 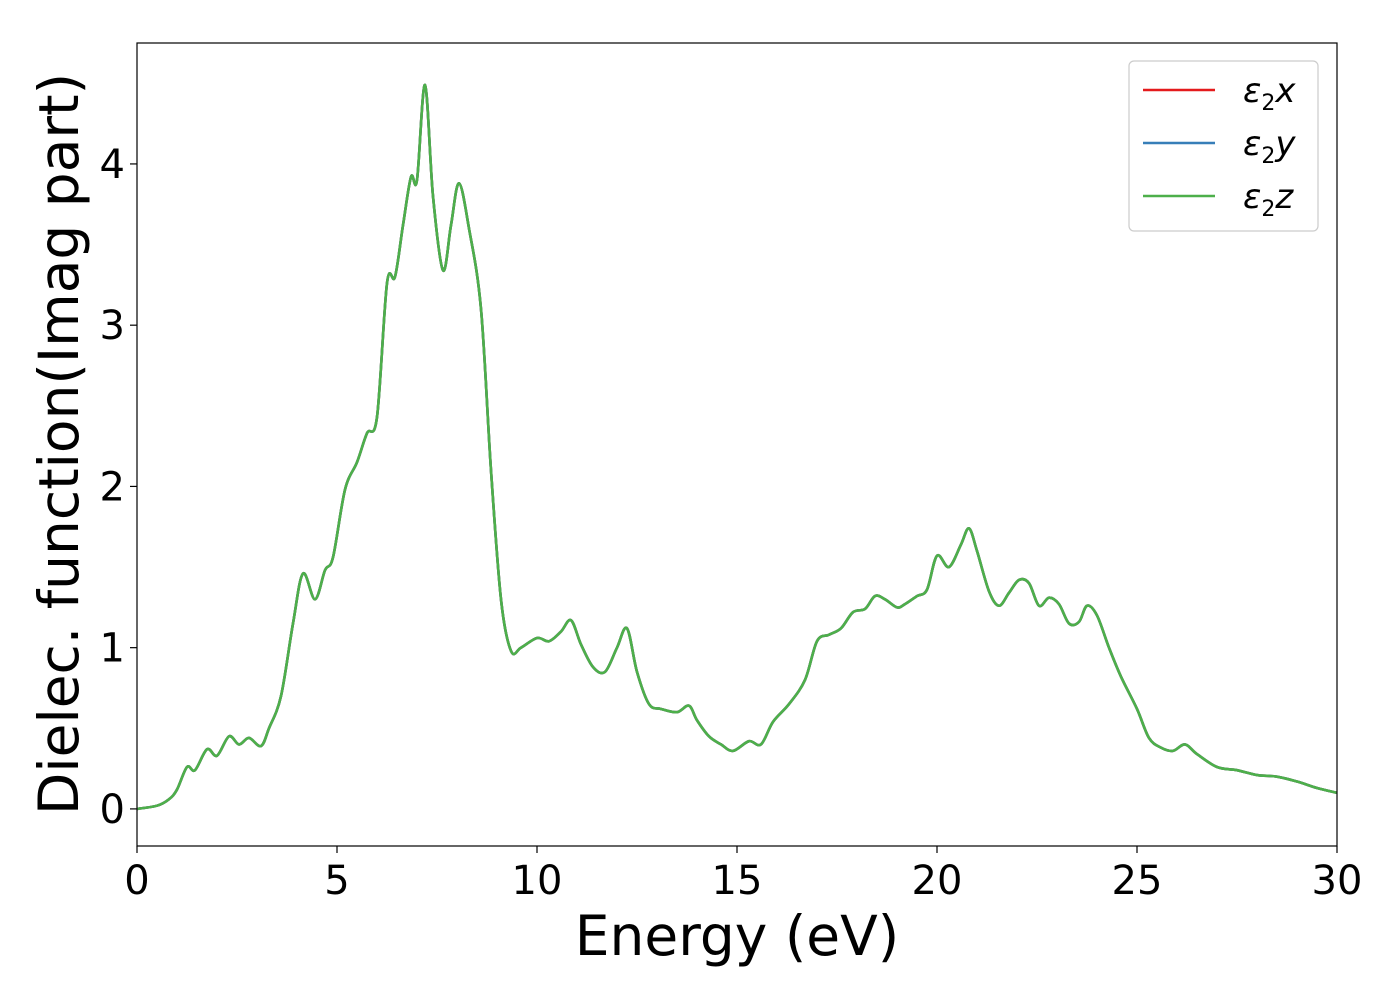 What do you see at coordinates (59, 444) in the screenshot?
I see `y-axis-title: Dielec. function(Imag part)` at bounding box center [59, 444].